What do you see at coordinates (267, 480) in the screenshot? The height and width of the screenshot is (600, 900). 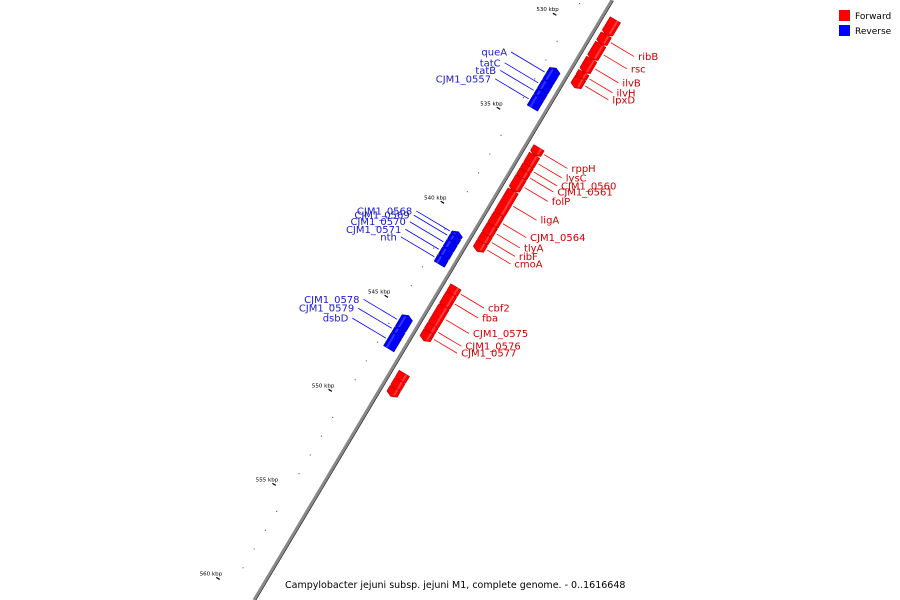 I see `axis-tick-label: 555 kbp` at bounding box center [267, 480].